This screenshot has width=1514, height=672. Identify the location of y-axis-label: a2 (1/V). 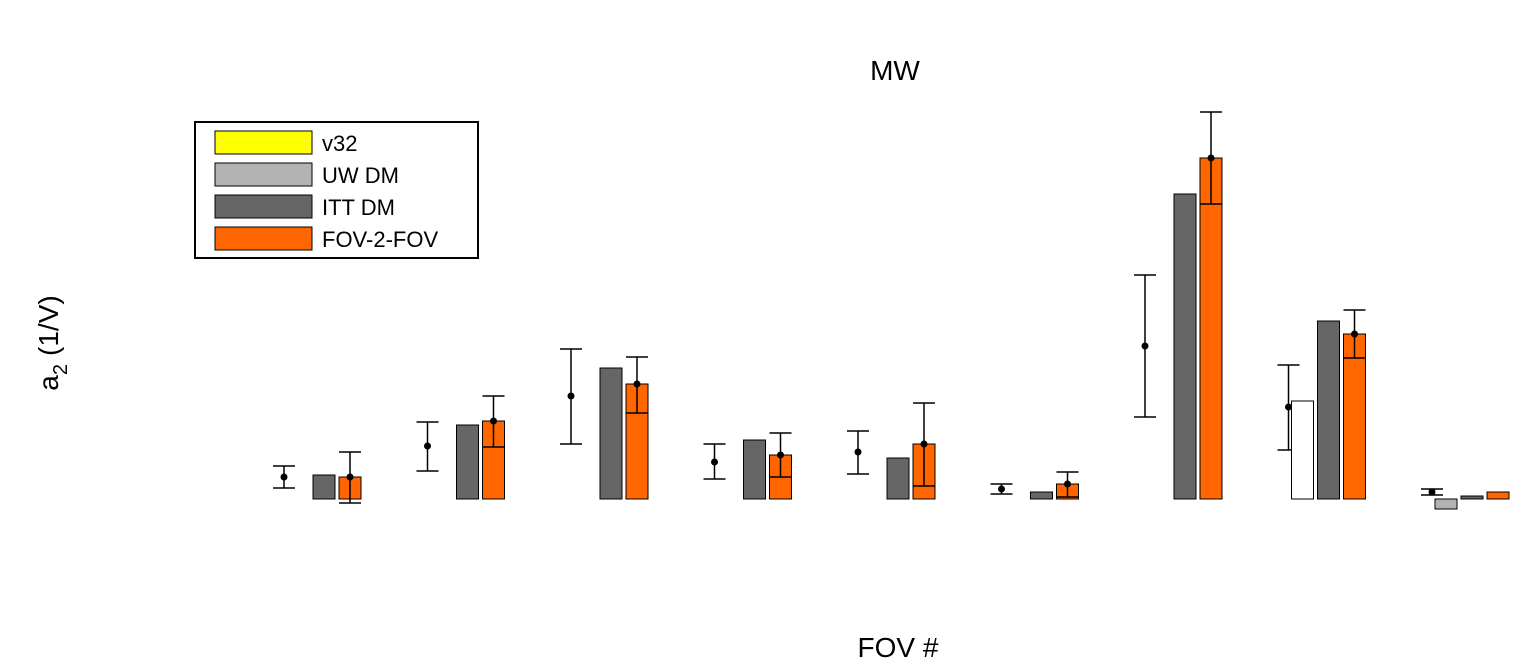
(52, 342).